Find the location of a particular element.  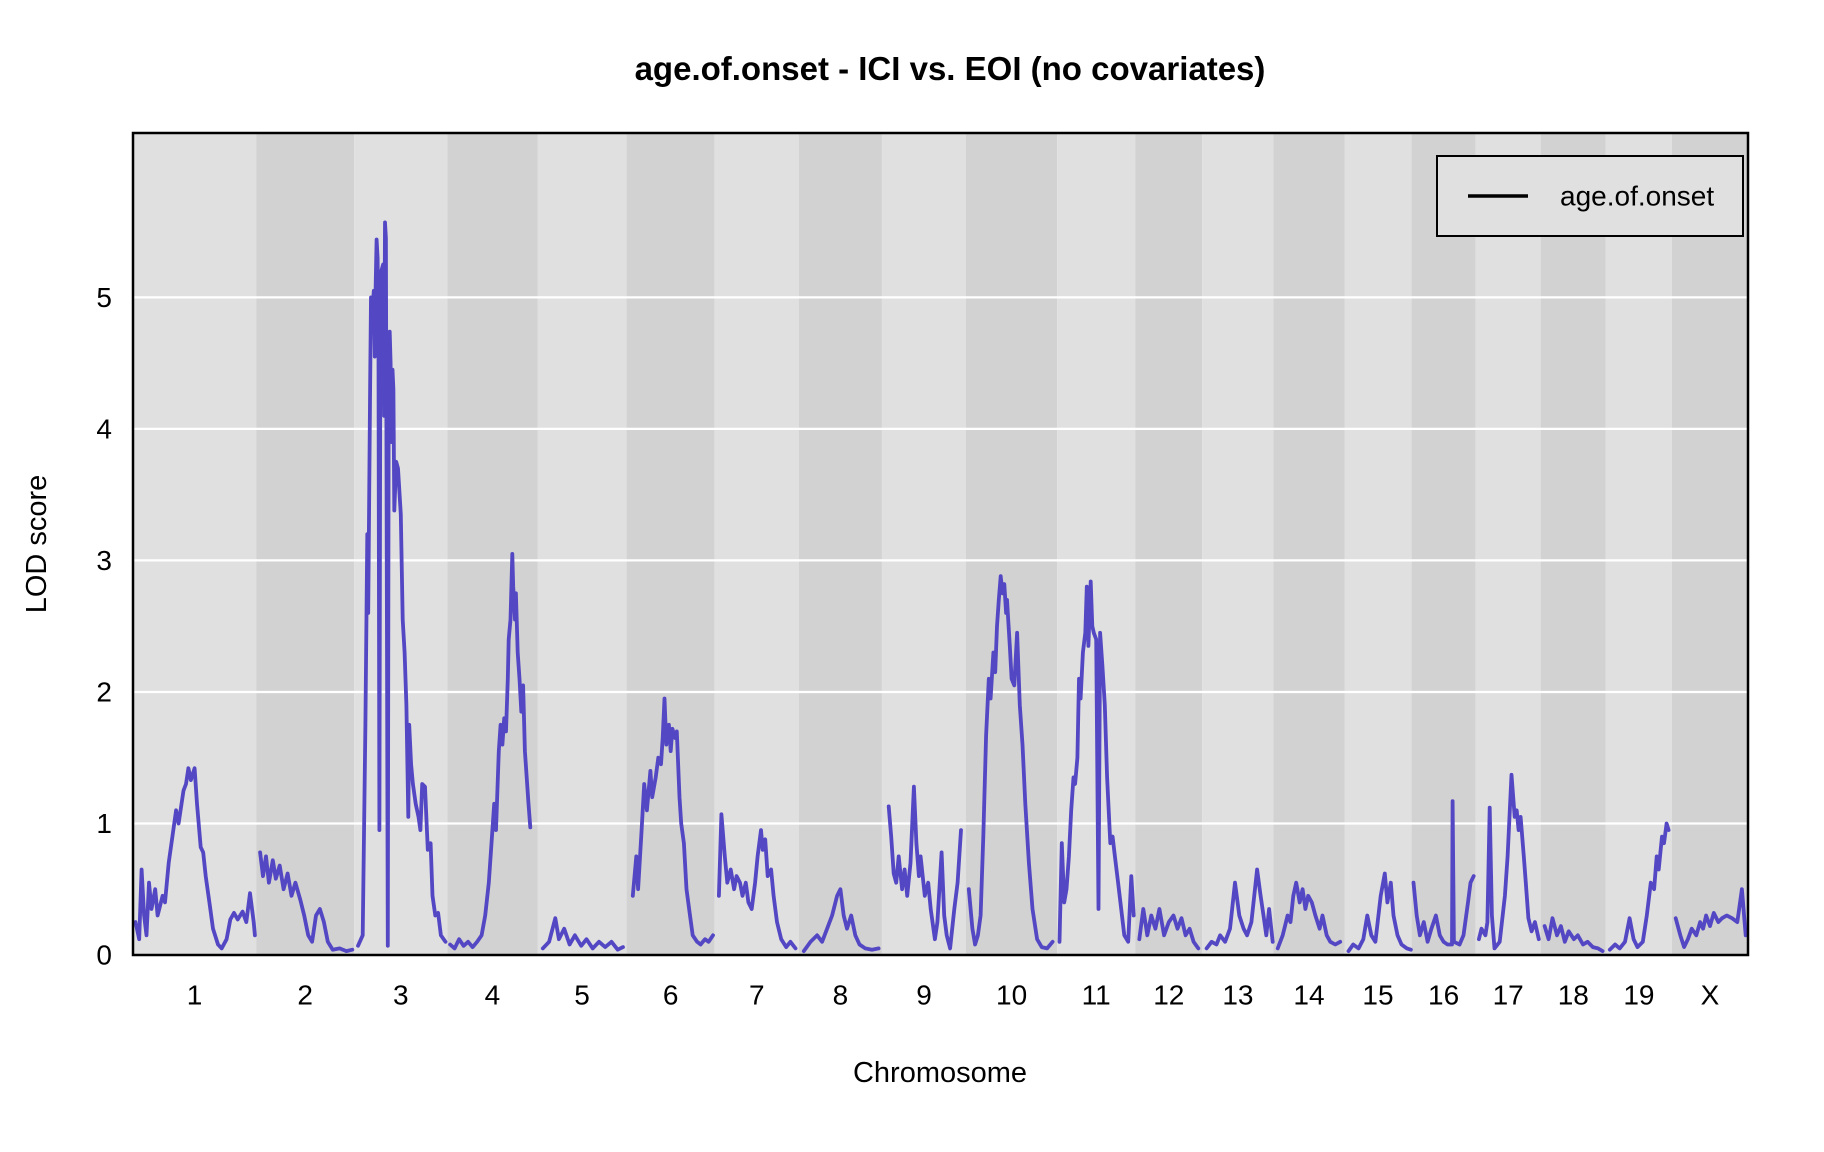

x-tick-16: 16 is located at coordinates (1443, 995).